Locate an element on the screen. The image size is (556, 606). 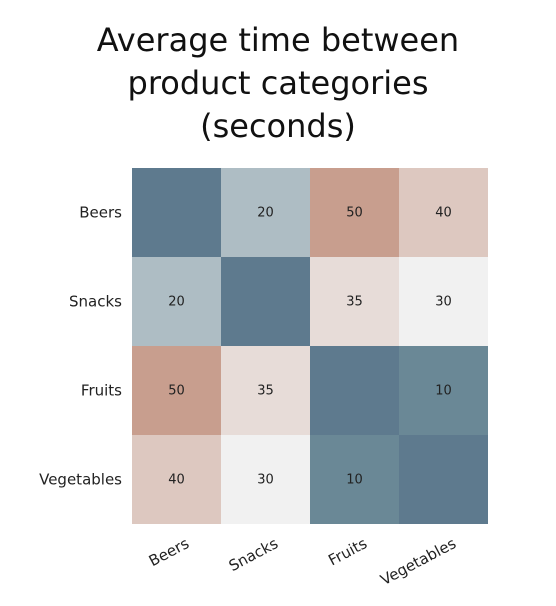
chart-title-line-1: Average time between is located at coordinates (278, 40).